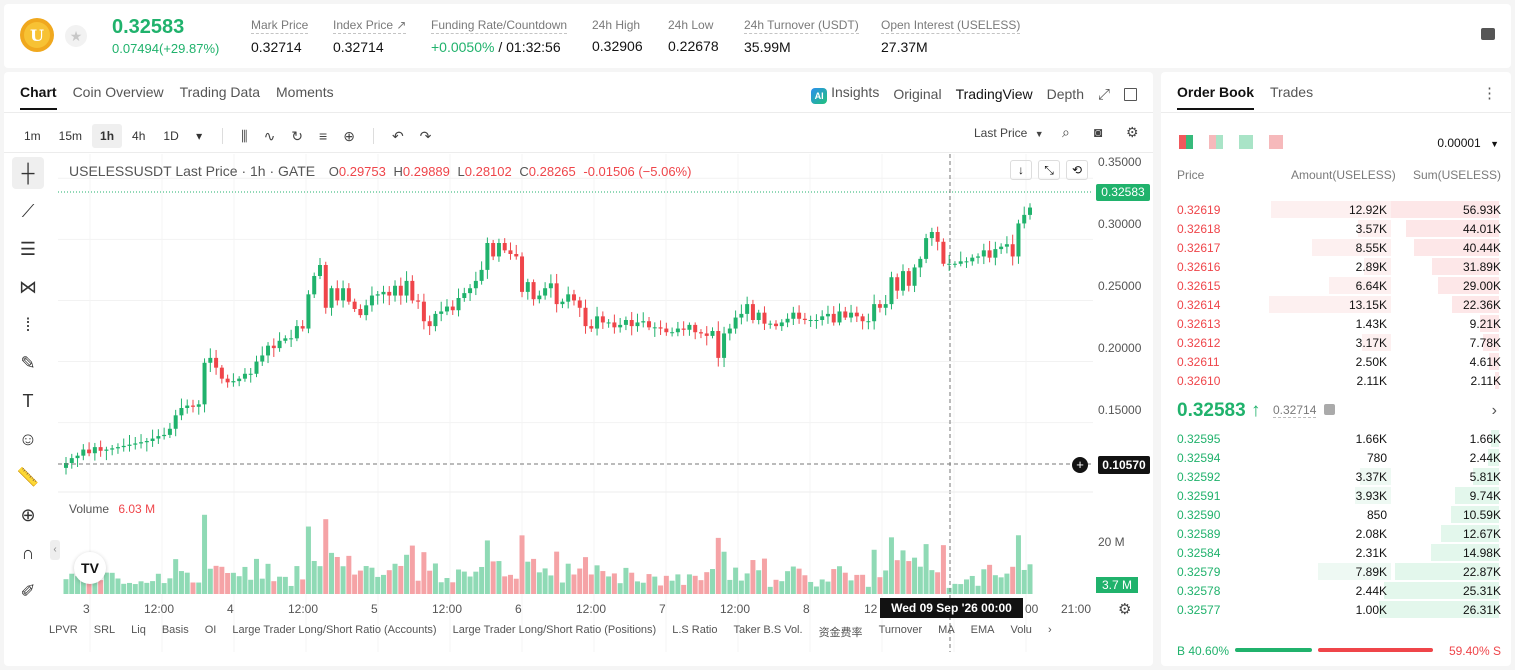 This screenshot has height=670, width=1515. Describe the element at coordinates (1336, 457) in the screenshot. I see `bid-row: 0.32594 780 2.44K` at that location.